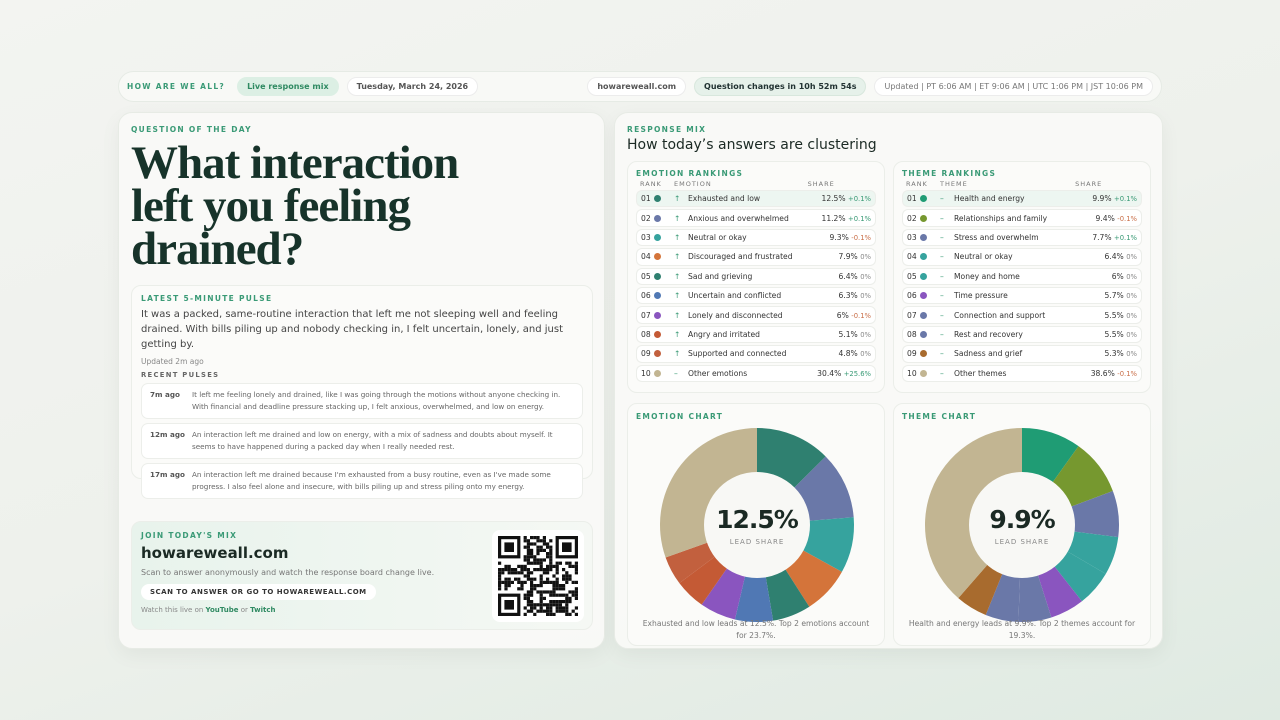 The image size is (1280, 720). What do you see at coordinates (646, 257) in the screenshot?
I see `rank: 04` at bounding box center [646, 257].